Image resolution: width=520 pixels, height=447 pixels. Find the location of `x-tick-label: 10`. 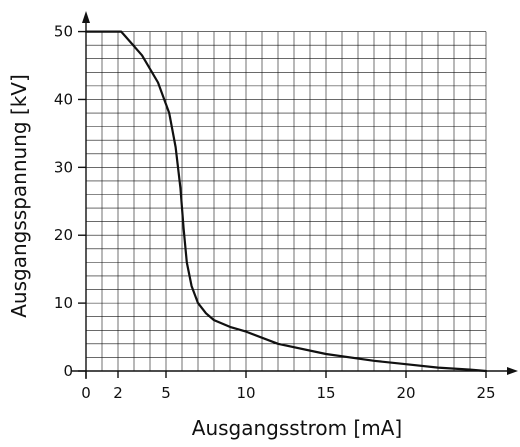

x-tick-label: 10 is located at coordinates (245, 393).